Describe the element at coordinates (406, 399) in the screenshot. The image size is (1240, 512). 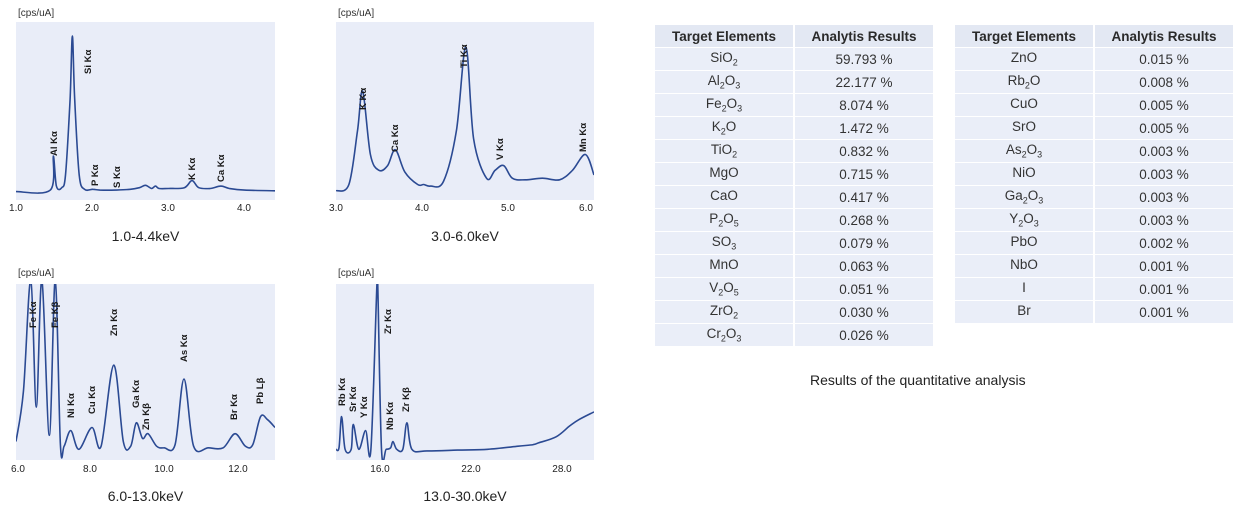
I see `peak-label: Zr Kβ` at that location.